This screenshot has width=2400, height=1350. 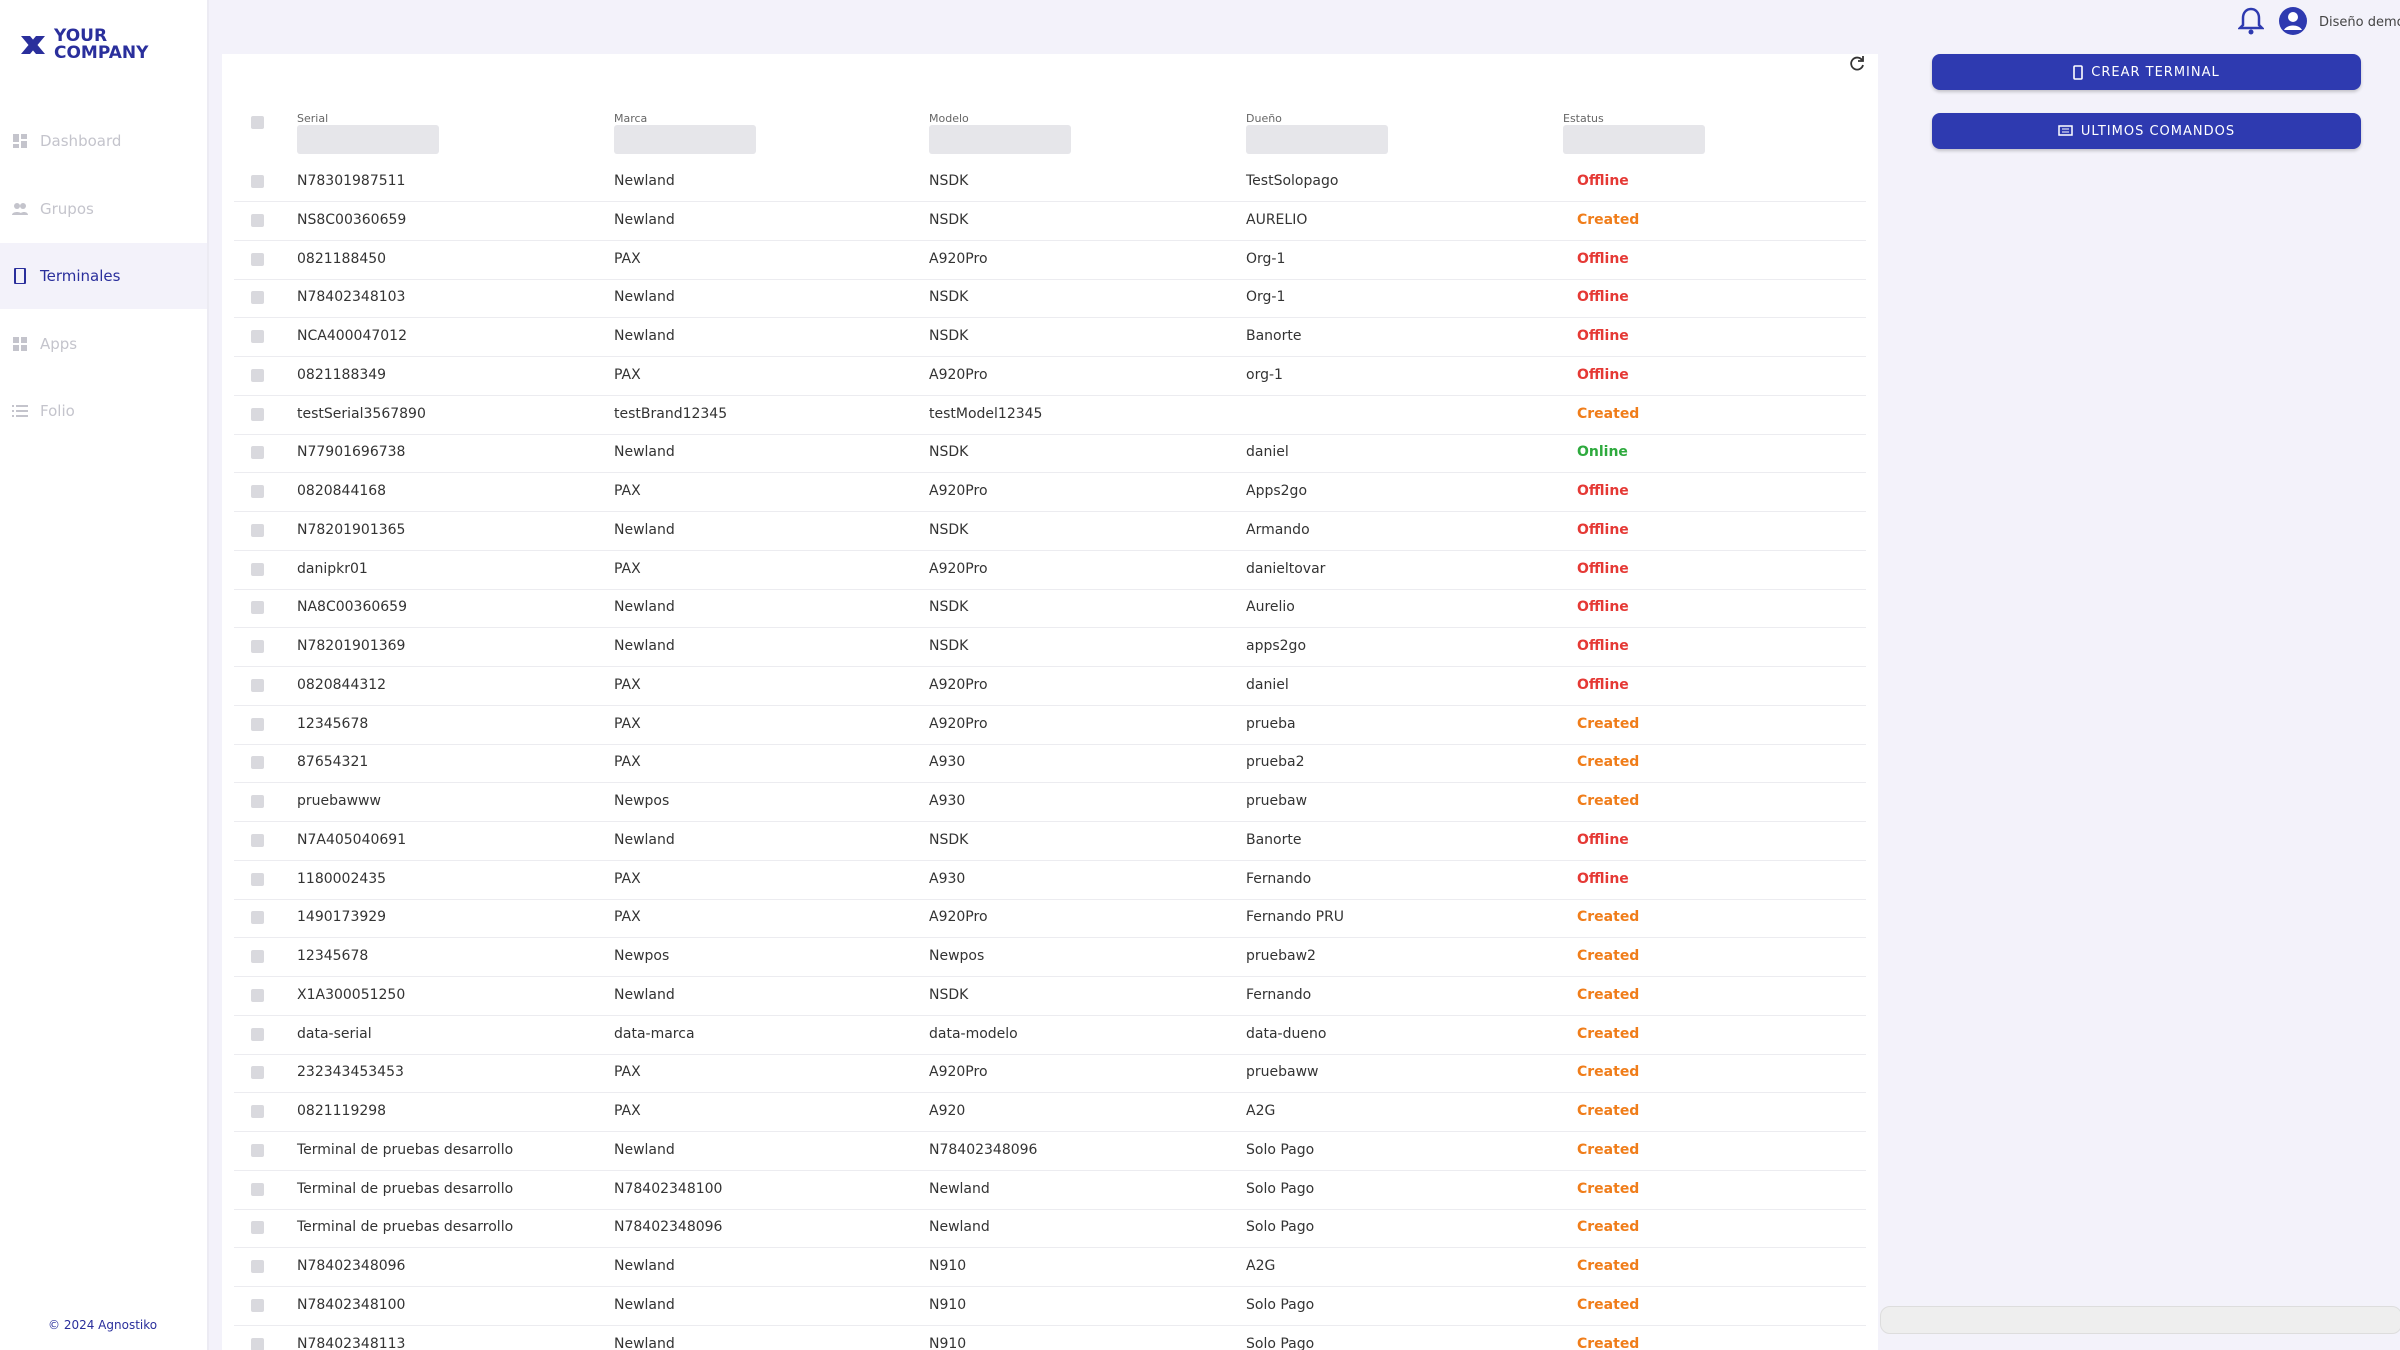 What do you see at coordinates (1050, 454) in the screenshot?
I see `table-row: N77901696738 Newland NSDK daniel Online` at bounding box center [1050, 454].